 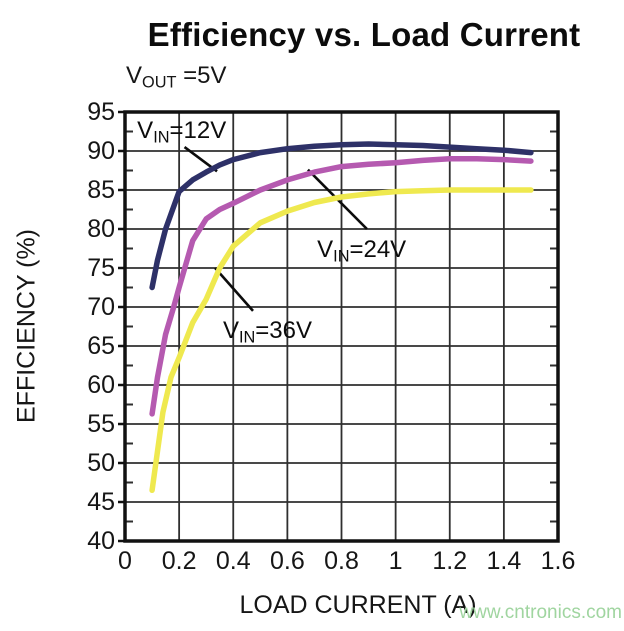 I want to click on y-tick-label: 85, so click(x=101, y=190).